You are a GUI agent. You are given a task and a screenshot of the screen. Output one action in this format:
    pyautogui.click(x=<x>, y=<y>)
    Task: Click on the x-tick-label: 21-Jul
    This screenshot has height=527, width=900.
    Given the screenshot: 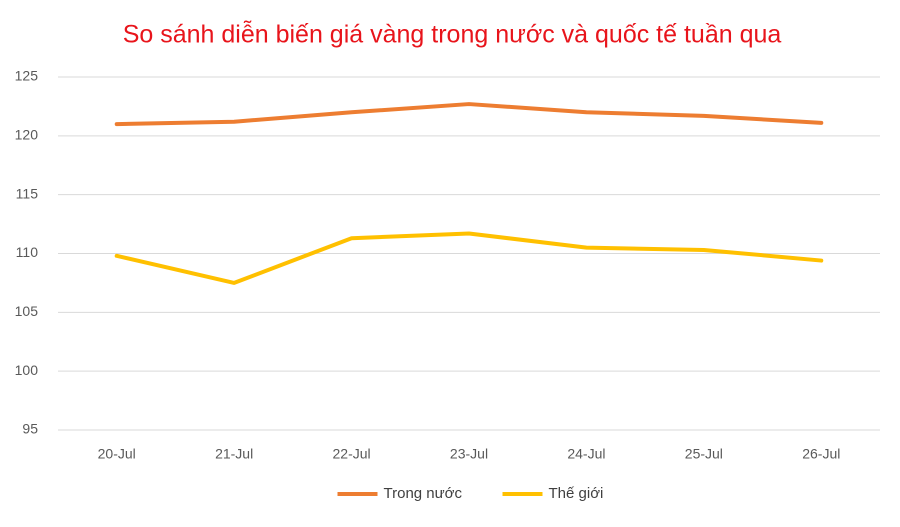 What is the action you would take?
    pyautogui.click(x=234, y=454)
    